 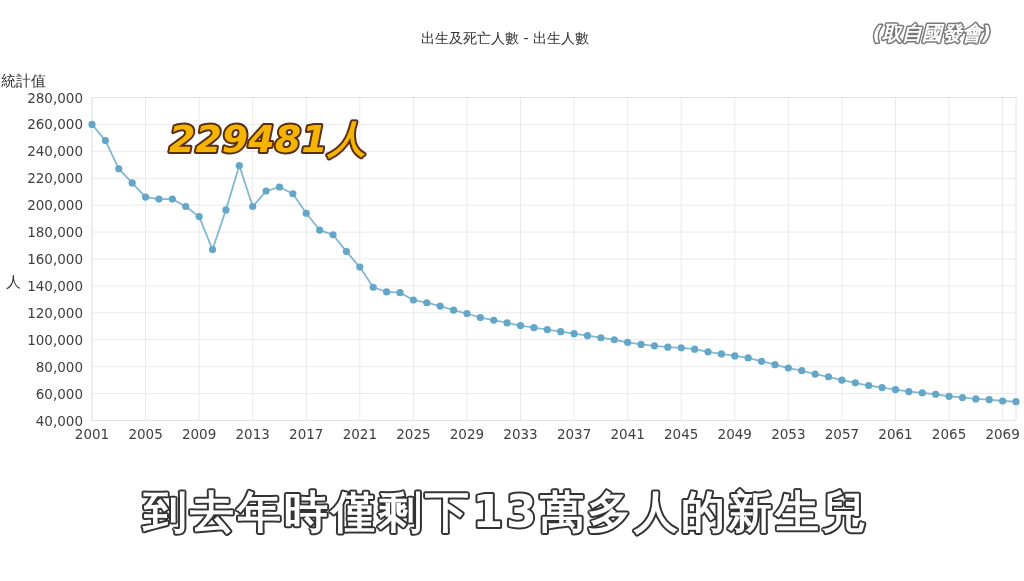 I want to click on y-tick-label: 80,000, so click(x=59, y=366).